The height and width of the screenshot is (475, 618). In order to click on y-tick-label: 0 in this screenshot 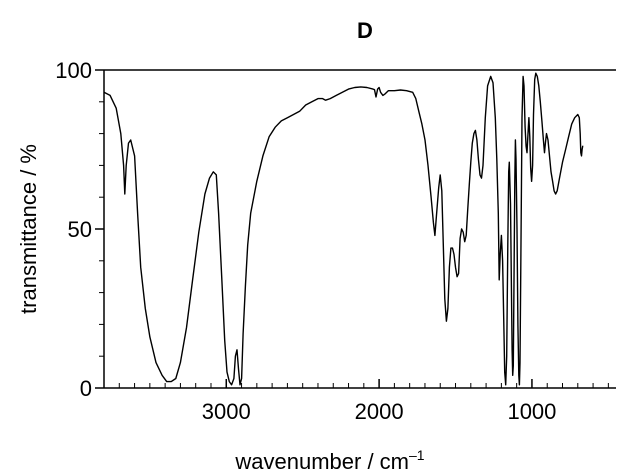, I will do `click(86, 388)`.